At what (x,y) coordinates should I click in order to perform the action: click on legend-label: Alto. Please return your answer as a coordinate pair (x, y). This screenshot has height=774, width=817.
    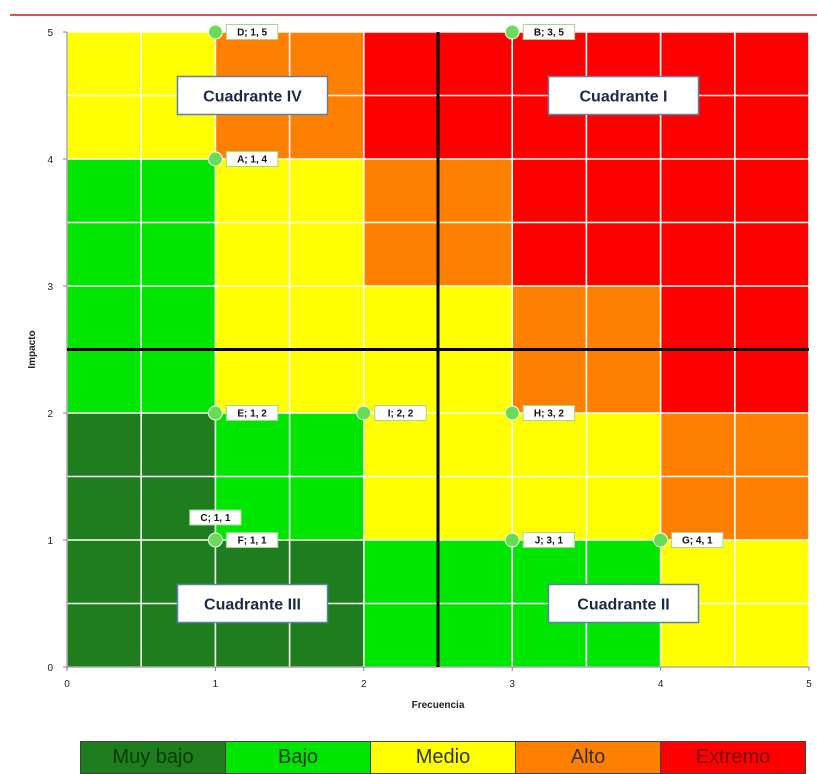
    Looking at the image, I should click on (588, 757).